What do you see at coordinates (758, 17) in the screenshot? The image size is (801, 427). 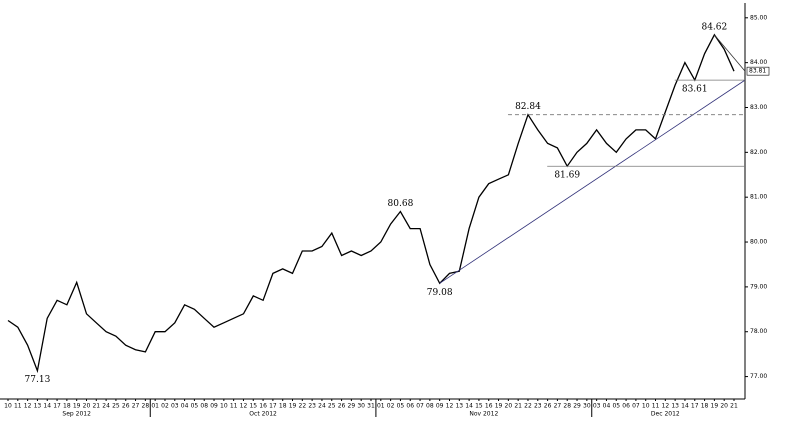 I see `y-tick-label: 85.00` at bounding box center [758, 17].